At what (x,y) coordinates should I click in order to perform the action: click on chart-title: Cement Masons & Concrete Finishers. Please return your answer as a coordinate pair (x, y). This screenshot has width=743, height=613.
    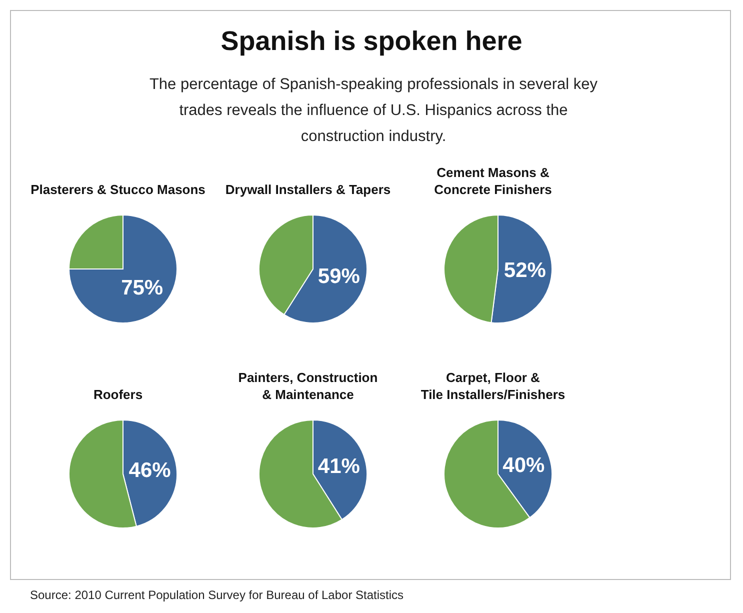
    Looking at the image, I should click on (493, 181).